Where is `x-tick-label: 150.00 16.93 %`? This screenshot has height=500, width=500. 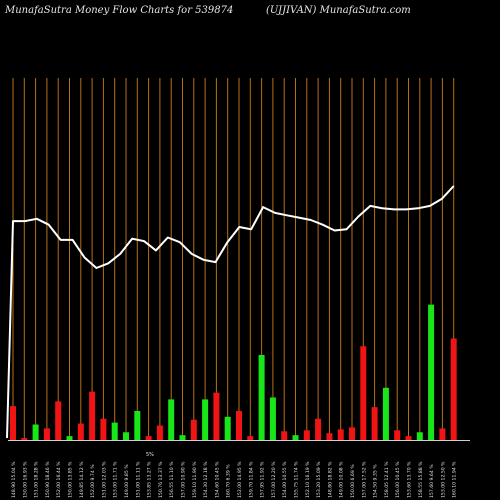 x-tick-label: 150.00 16.93 % is located at coordinates (25, 479).